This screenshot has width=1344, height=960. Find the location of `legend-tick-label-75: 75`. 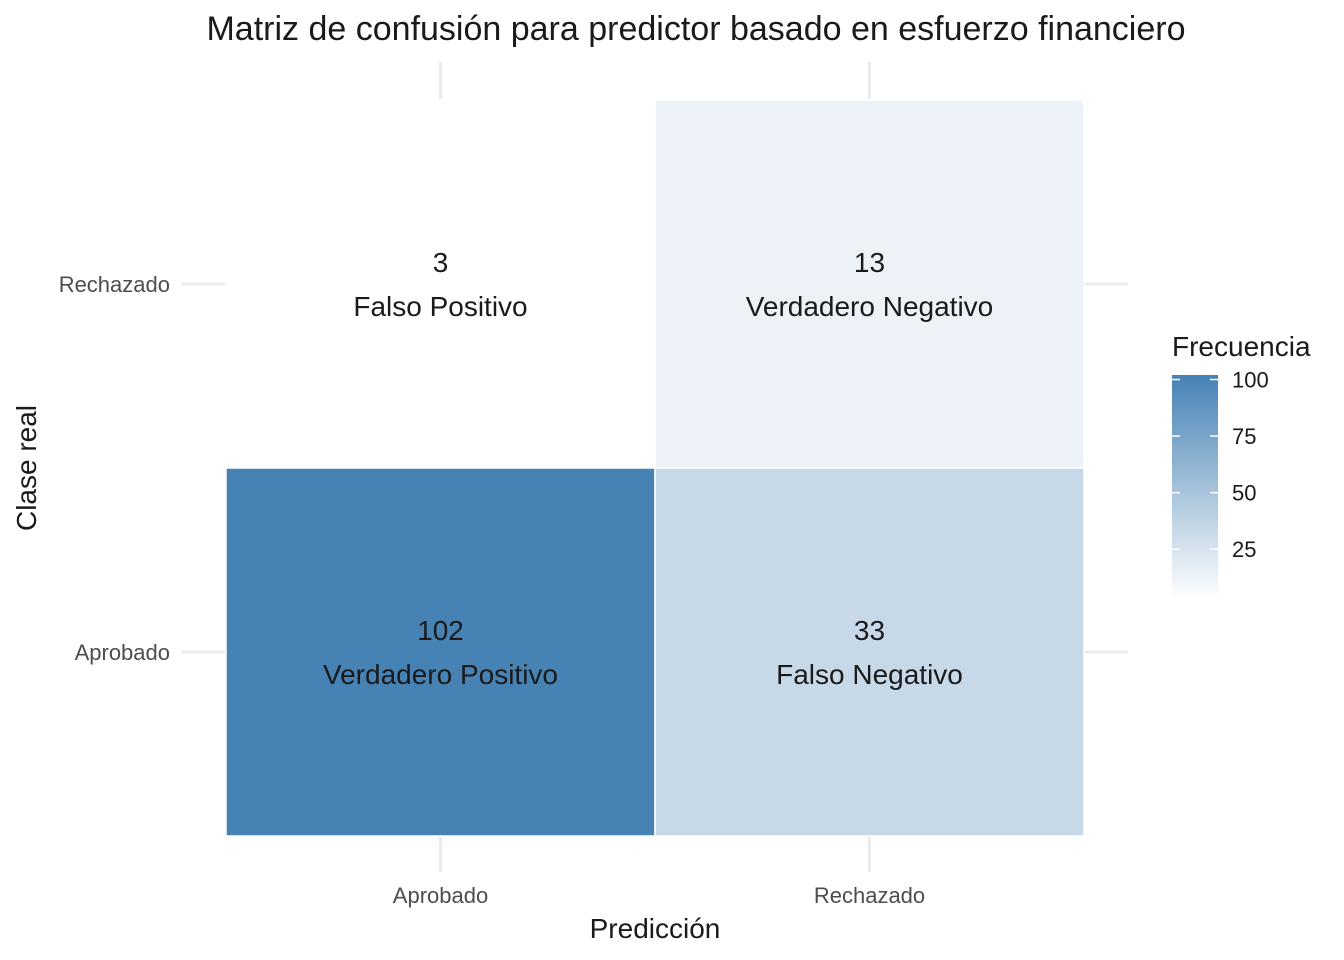

legend-tick-label-75: 75 is located at coordinates (1244, 436).